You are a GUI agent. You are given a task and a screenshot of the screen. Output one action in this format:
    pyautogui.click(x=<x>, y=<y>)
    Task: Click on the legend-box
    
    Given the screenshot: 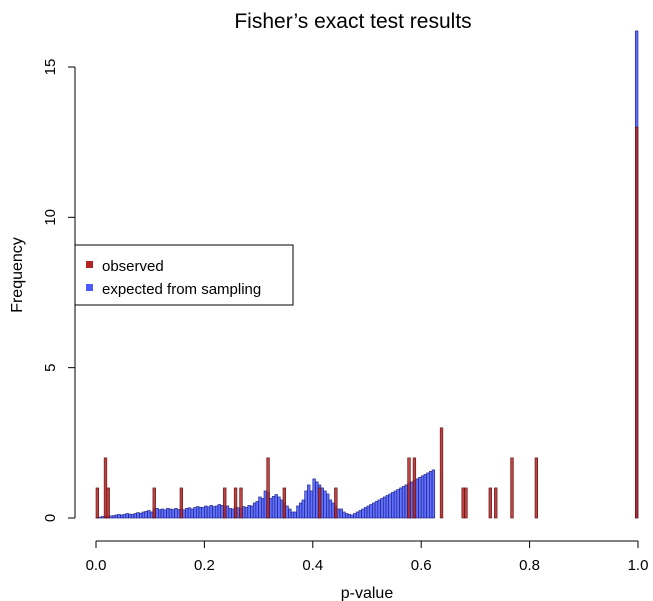 What is the action you would take?
    pyautogui.click(x=184, y=275)
    